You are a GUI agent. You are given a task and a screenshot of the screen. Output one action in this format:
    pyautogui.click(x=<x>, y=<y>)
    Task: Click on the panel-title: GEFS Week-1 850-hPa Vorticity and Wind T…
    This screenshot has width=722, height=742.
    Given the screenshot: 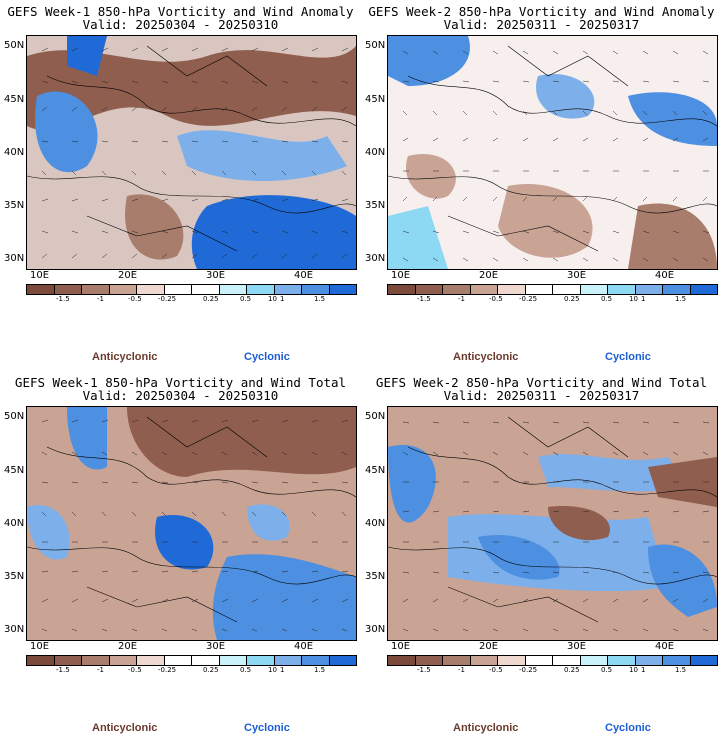 What is the action you would take?
    pyautogui.click(x=180, y=382)
    